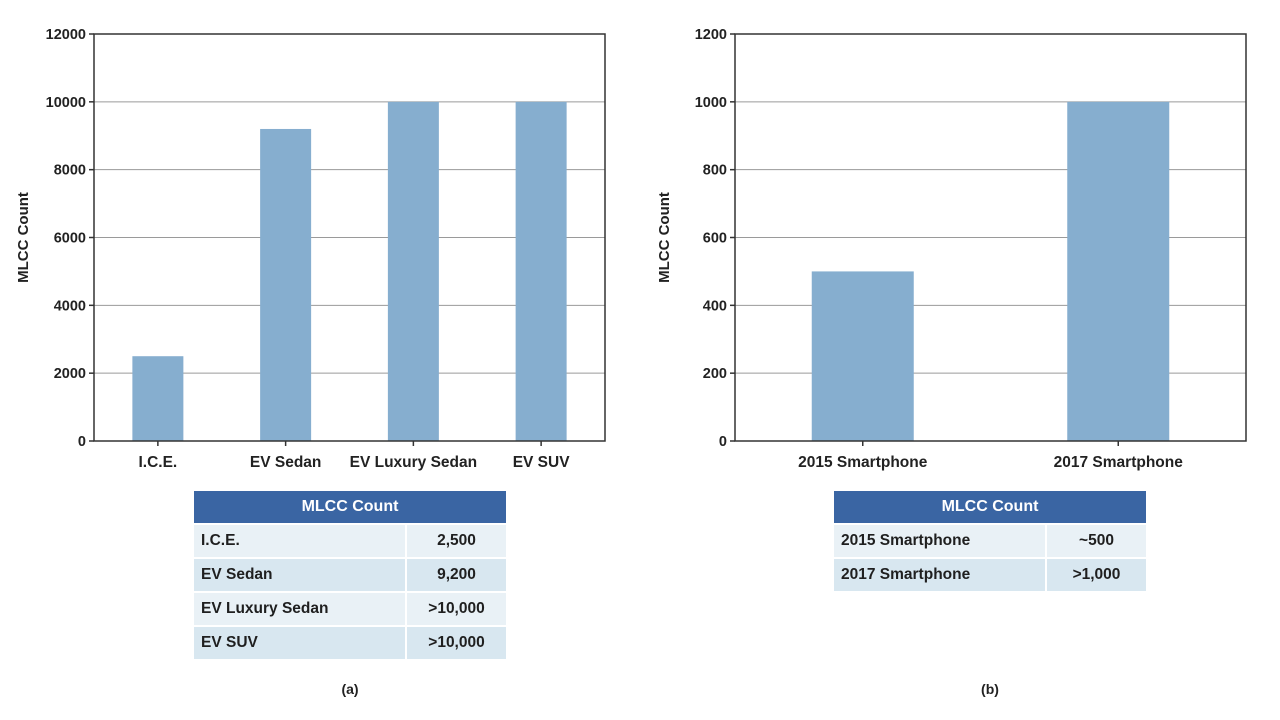 Image resolution: width=1280 pixels, height=720 pixels. Describe the element at coordinates (1096, 576) in the screenshot. I see `row-value: >1,000` at that location.